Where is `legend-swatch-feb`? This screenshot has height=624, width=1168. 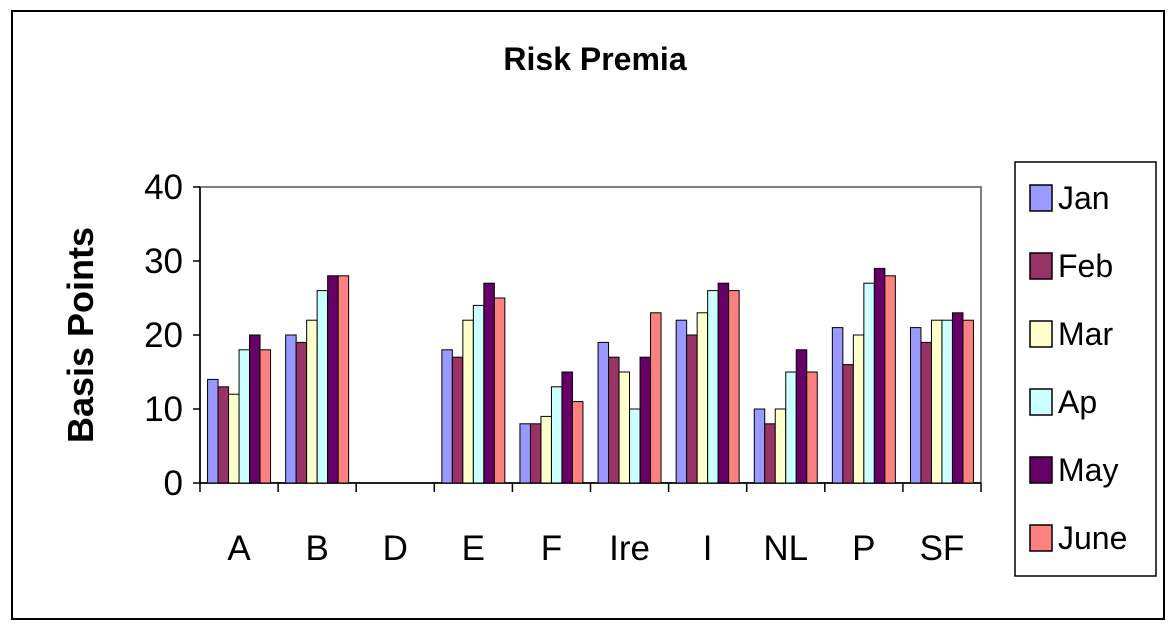
legend-swatch-feb is located at coordinates (1041, 266).